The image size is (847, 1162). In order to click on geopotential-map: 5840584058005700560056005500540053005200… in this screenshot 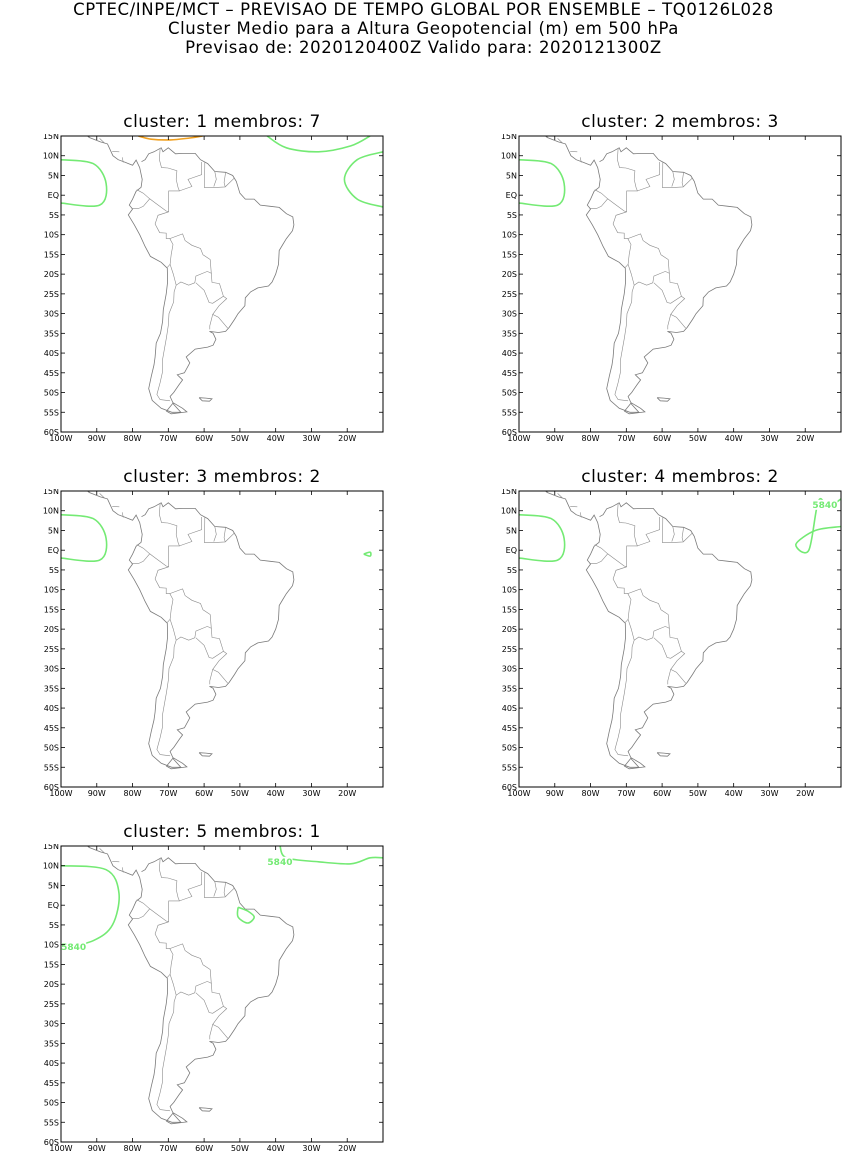, I will do `click(192, 293)`.